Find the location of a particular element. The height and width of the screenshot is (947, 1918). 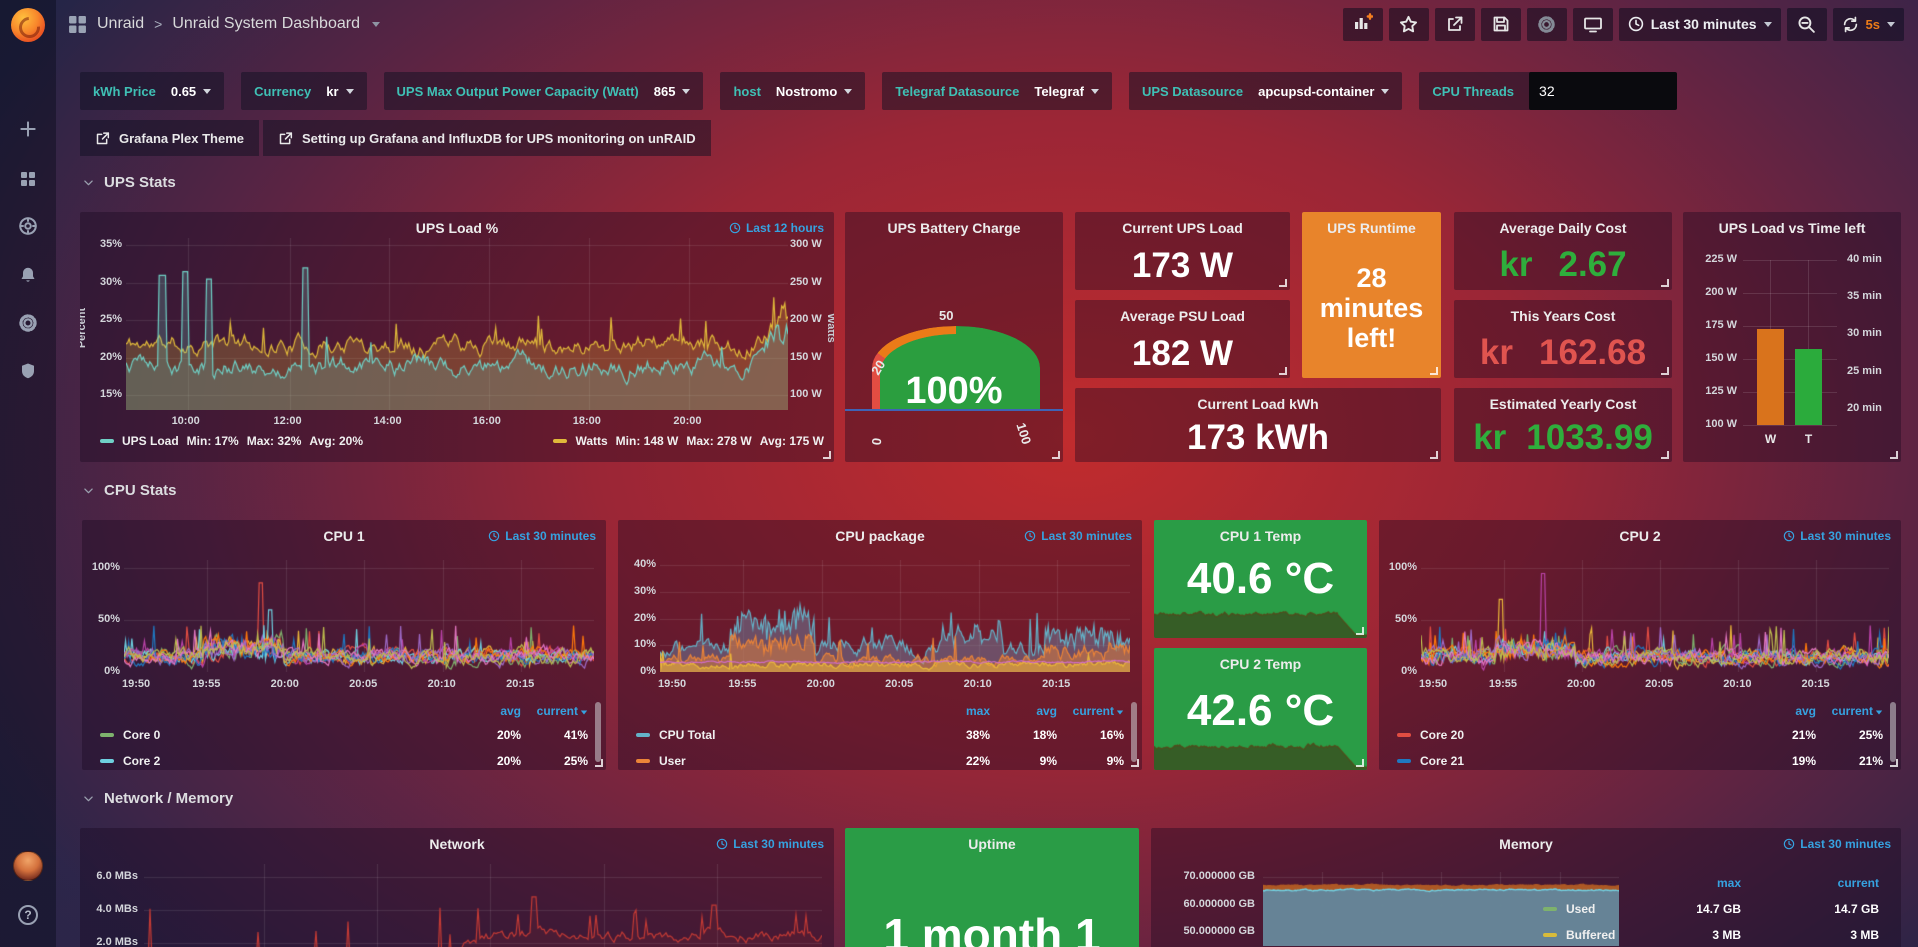

cpu-threads-input is located at coordinates (1603, 91).